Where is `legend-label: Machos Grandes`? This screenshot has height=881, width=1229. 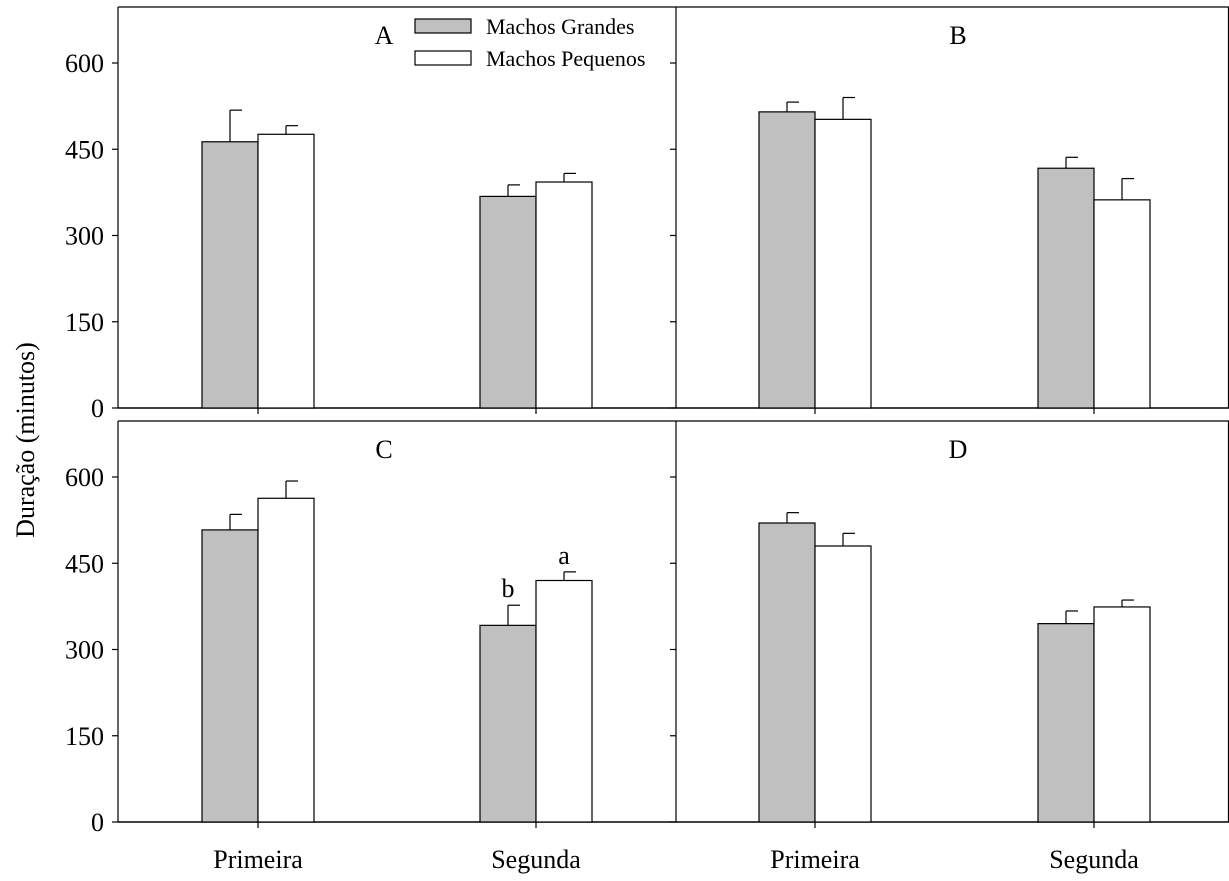
legend-label: Machos Grandes is located at coordinates (560, 26).